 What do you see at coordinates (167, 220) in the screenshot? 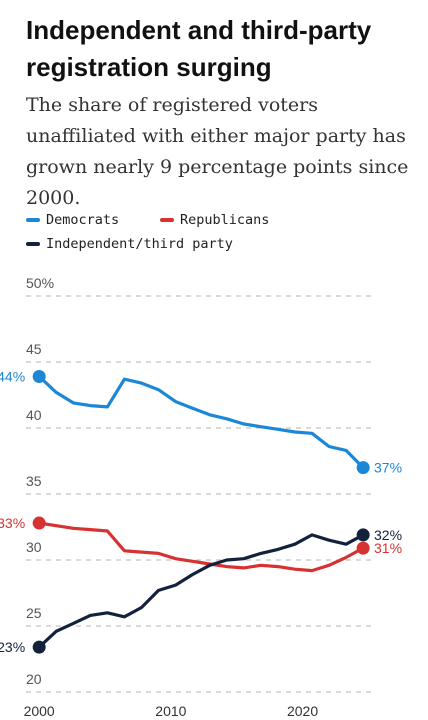
I see `legend-swatch-republicans` at bounding box center [167, 220].